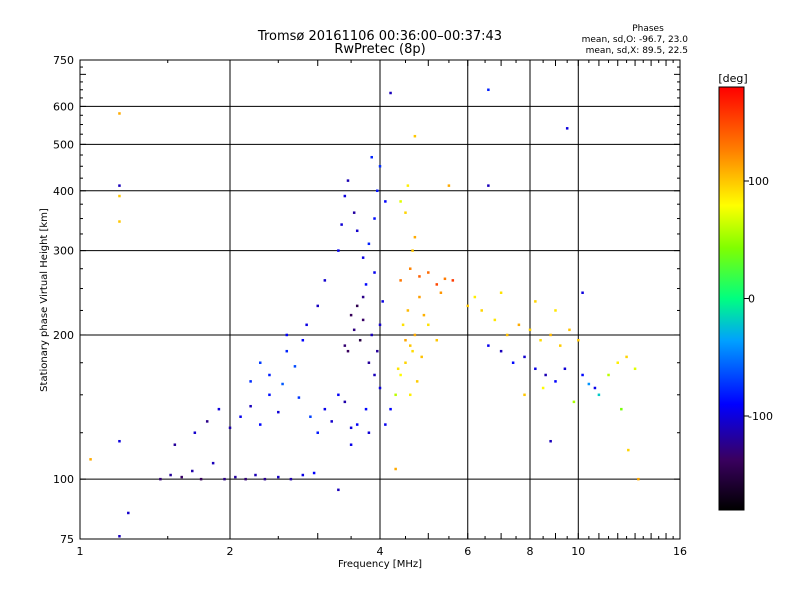  What do you see at coordinates (63, 251) in the screenshot?
I see `y-tick-label: 300` at bounding box center [63, 251].